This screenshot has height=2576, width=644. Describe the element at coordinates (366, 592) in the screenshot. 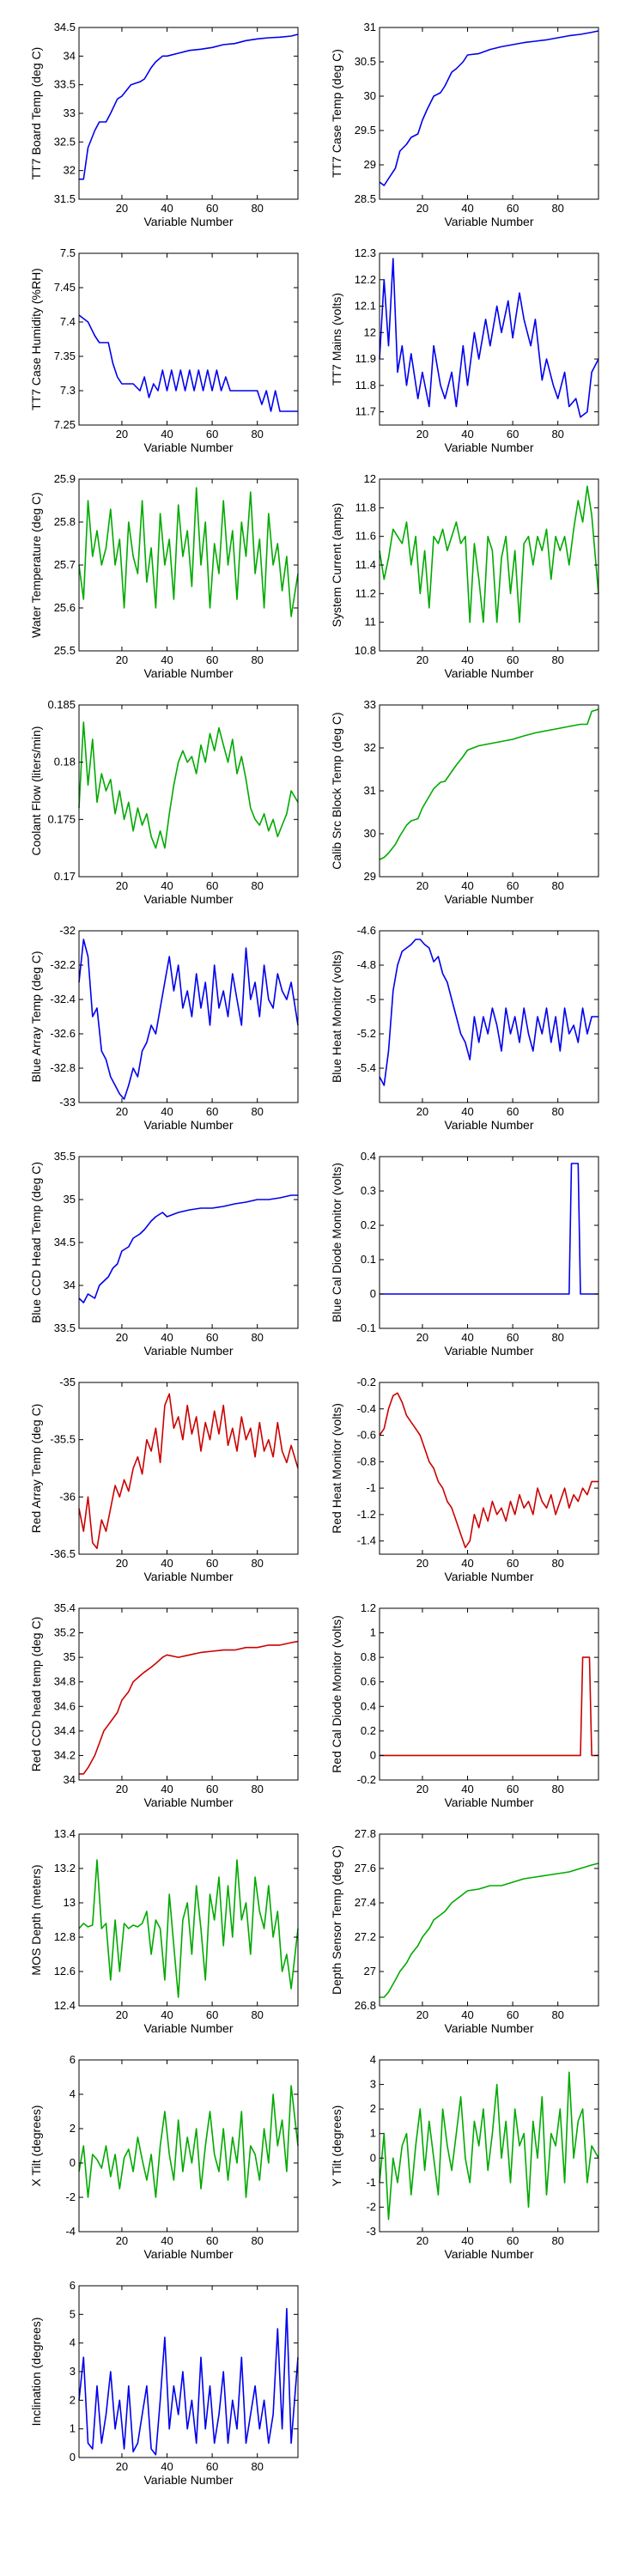

I see `y-tick-label: 11.2` at that location.